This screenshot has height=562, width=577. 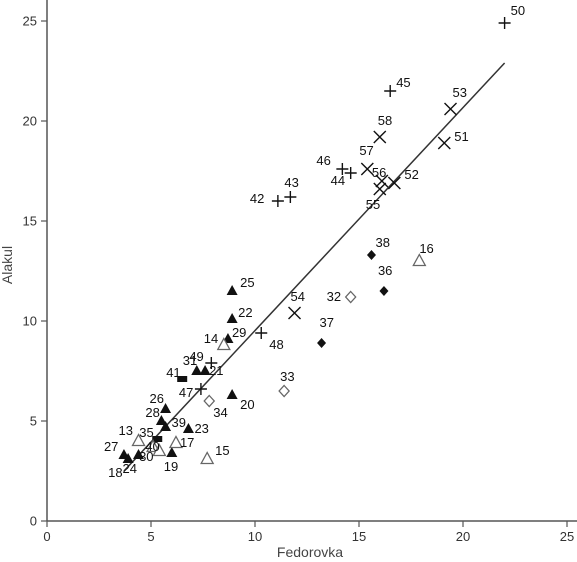 I want to click on point-label: 39, so click(x=179, y=422).